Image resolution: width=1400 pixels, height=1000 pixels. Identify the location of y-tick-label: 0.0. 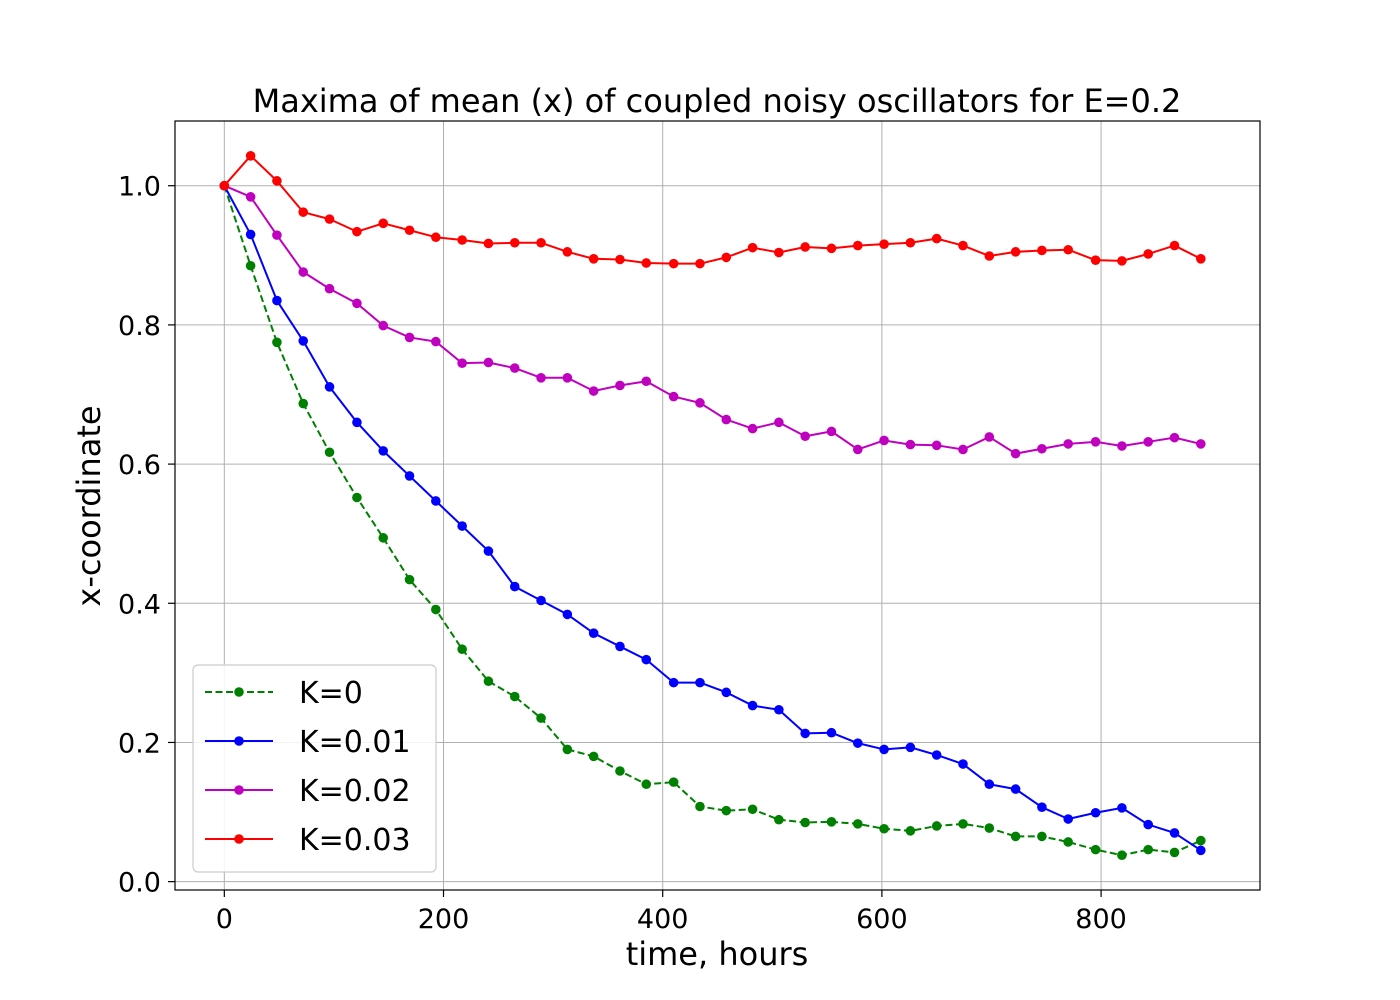
(139, 883).